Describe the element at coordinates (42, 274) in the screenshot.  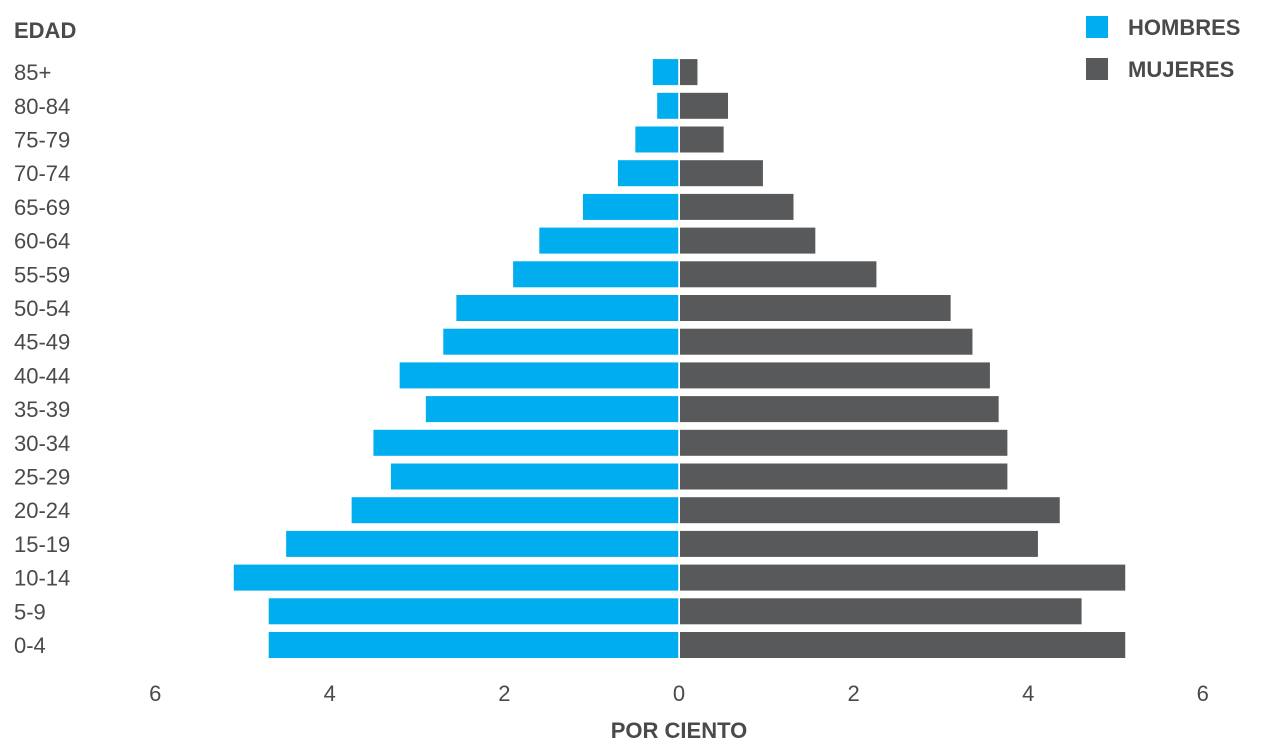
I see `age-label: 55-59` at that location.